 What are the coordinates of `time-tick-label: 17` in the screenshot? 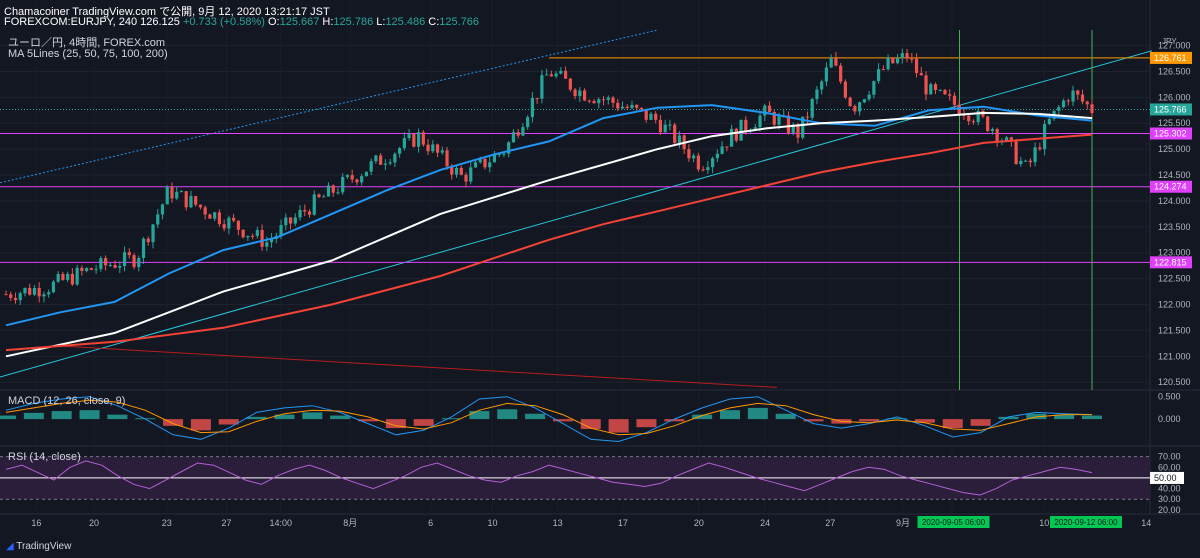 It's located at (623, 523).